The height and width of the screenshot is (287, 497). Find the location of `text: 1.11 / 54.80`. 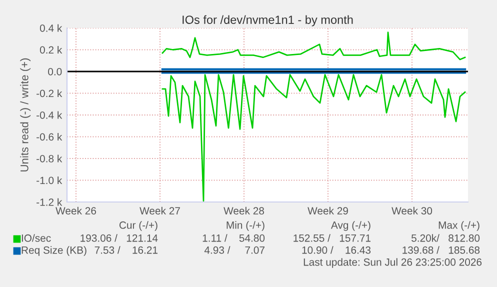

text: 1.11 / 54.80 is located at coordinates (233, 238).